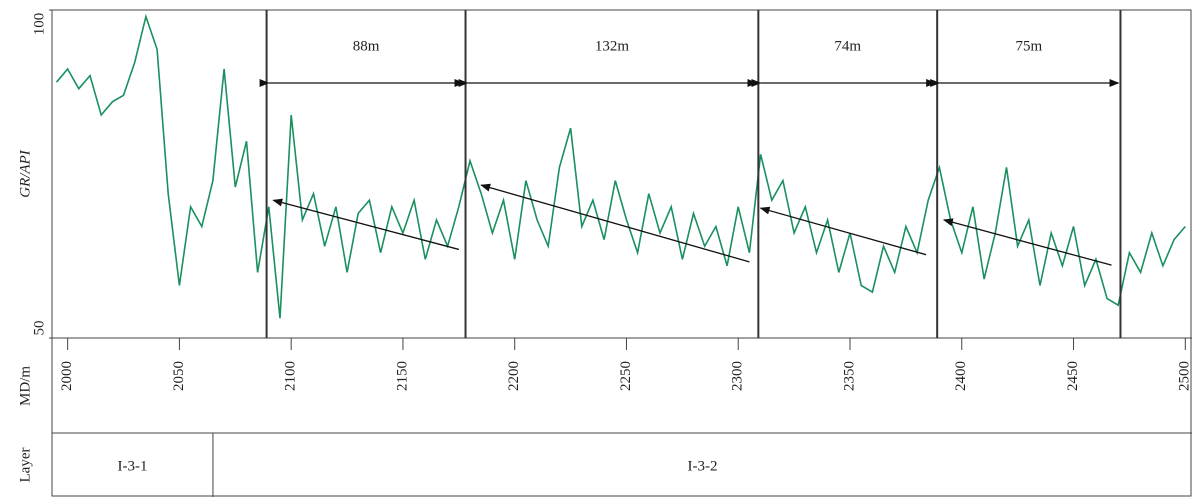 This screenshot has width=1192, height=497. Describe the element at coordinates (1073, 376) in the screenshot. I see `x-tick-label: 2450` at that location.